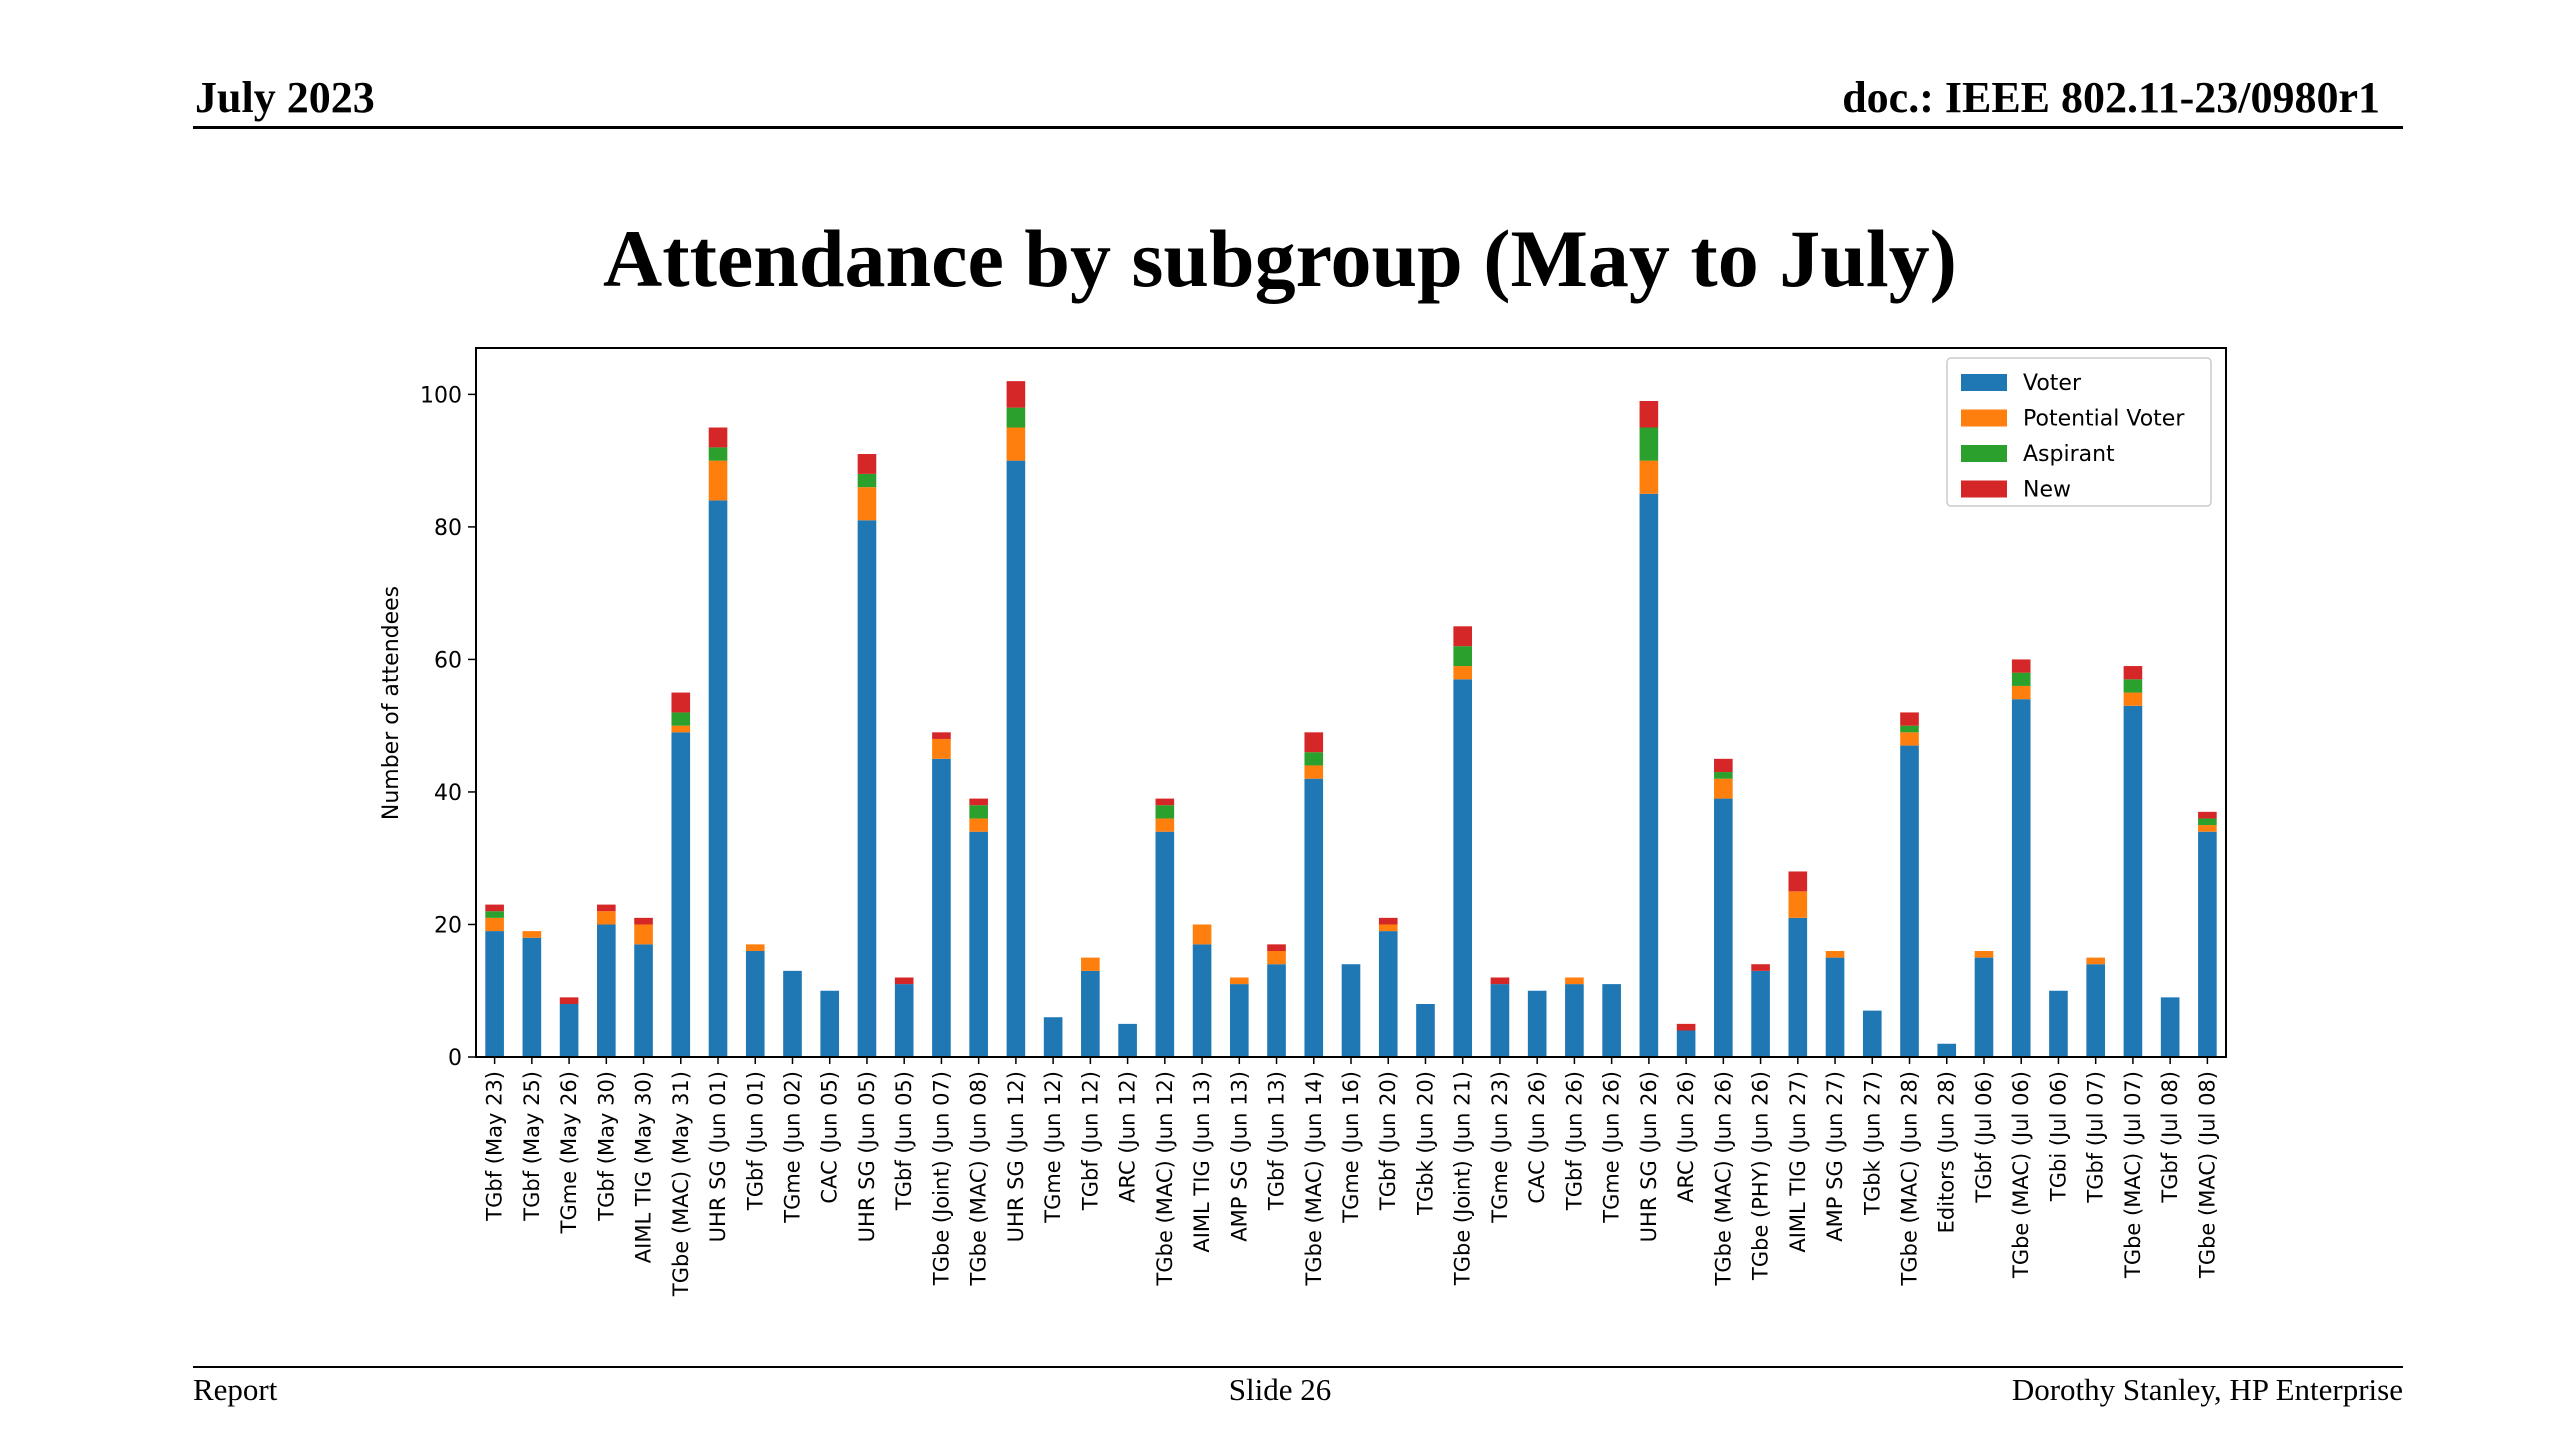 This screenshot has width=2560, height=1440. What do you see at coordinates (391, 703) in the screenshot?
I see `y-axis-label: Number of attendees` at bounding box center [391, 703].